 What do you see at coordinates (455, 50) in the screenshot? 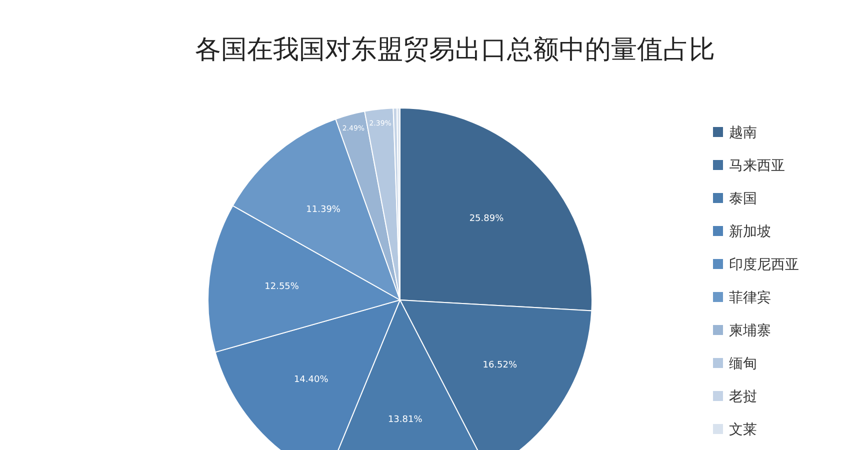
I see `title: 各国在我国对东盟贸易出口总额中的量值占比` at bounding box center [455, 50].